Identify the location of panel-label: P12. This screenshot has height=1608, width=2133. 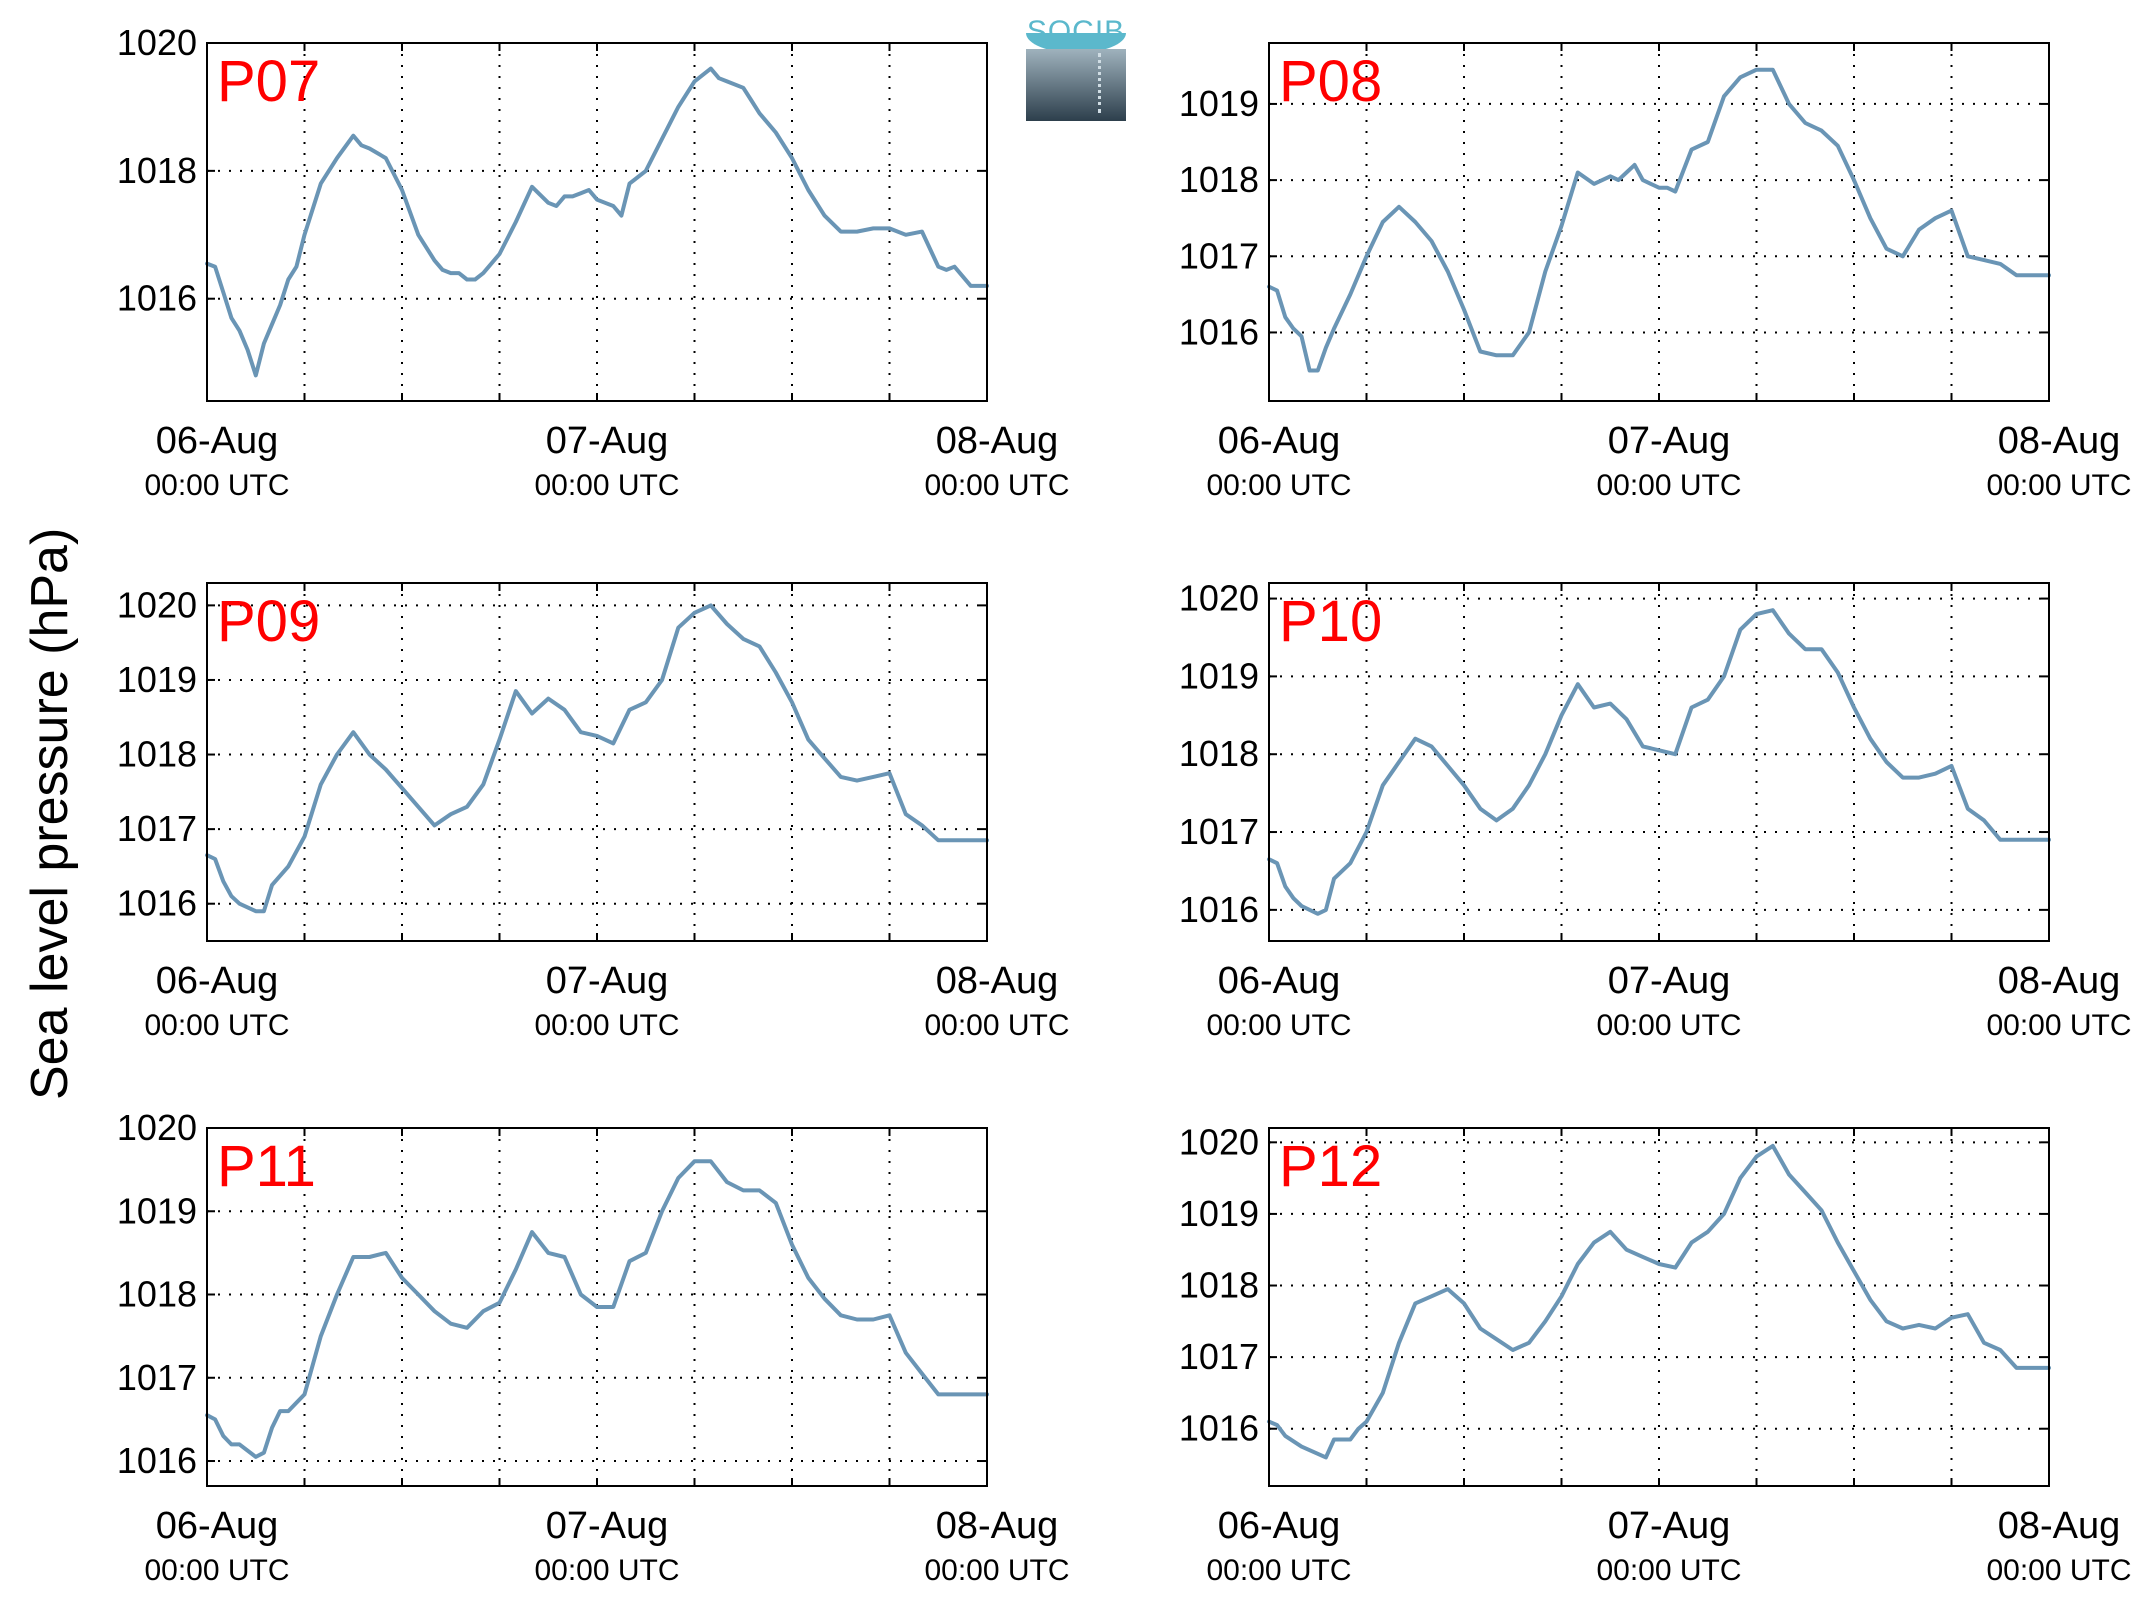
(1330, 1166).